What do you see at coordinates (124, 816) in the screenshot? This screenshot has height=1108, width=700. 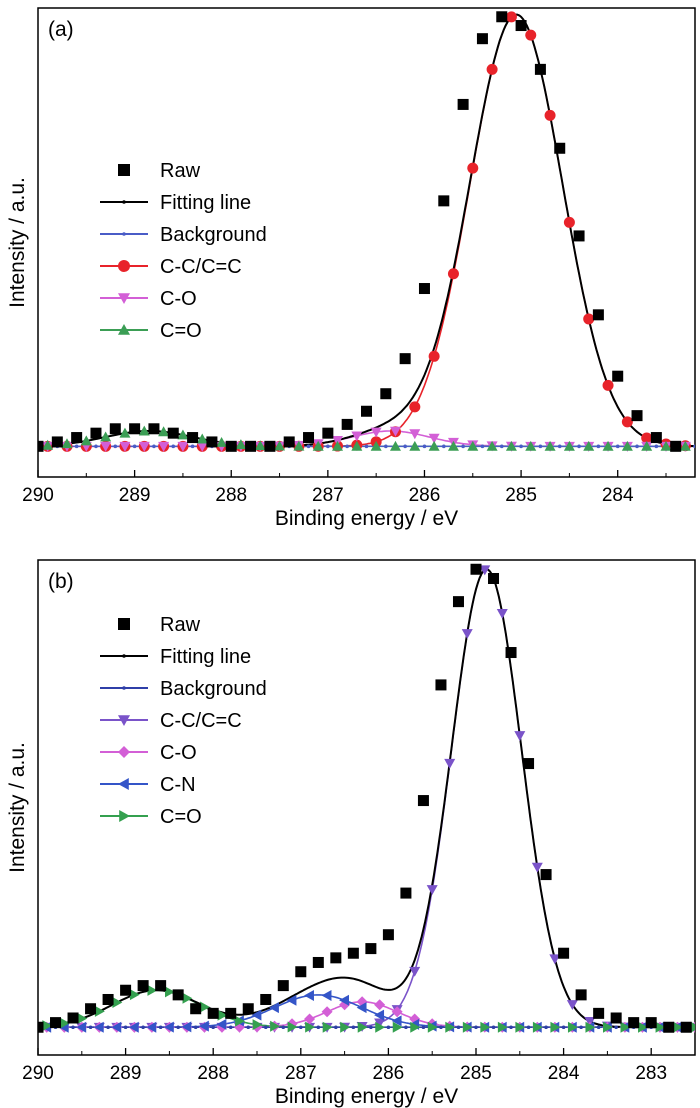 I see `panel-b-legend-c-o-marker` at bounding box center [124, 816].